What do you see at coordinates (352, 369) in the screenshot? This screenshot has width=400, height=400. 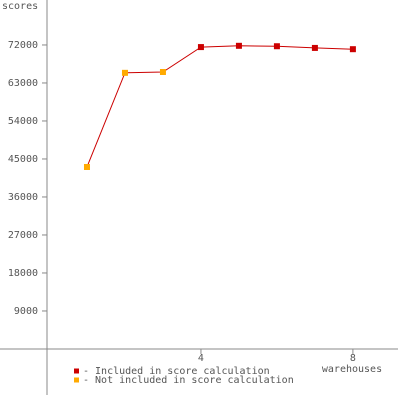 I see `x-axis-label: warehouses` at bounding box center [352, 369].